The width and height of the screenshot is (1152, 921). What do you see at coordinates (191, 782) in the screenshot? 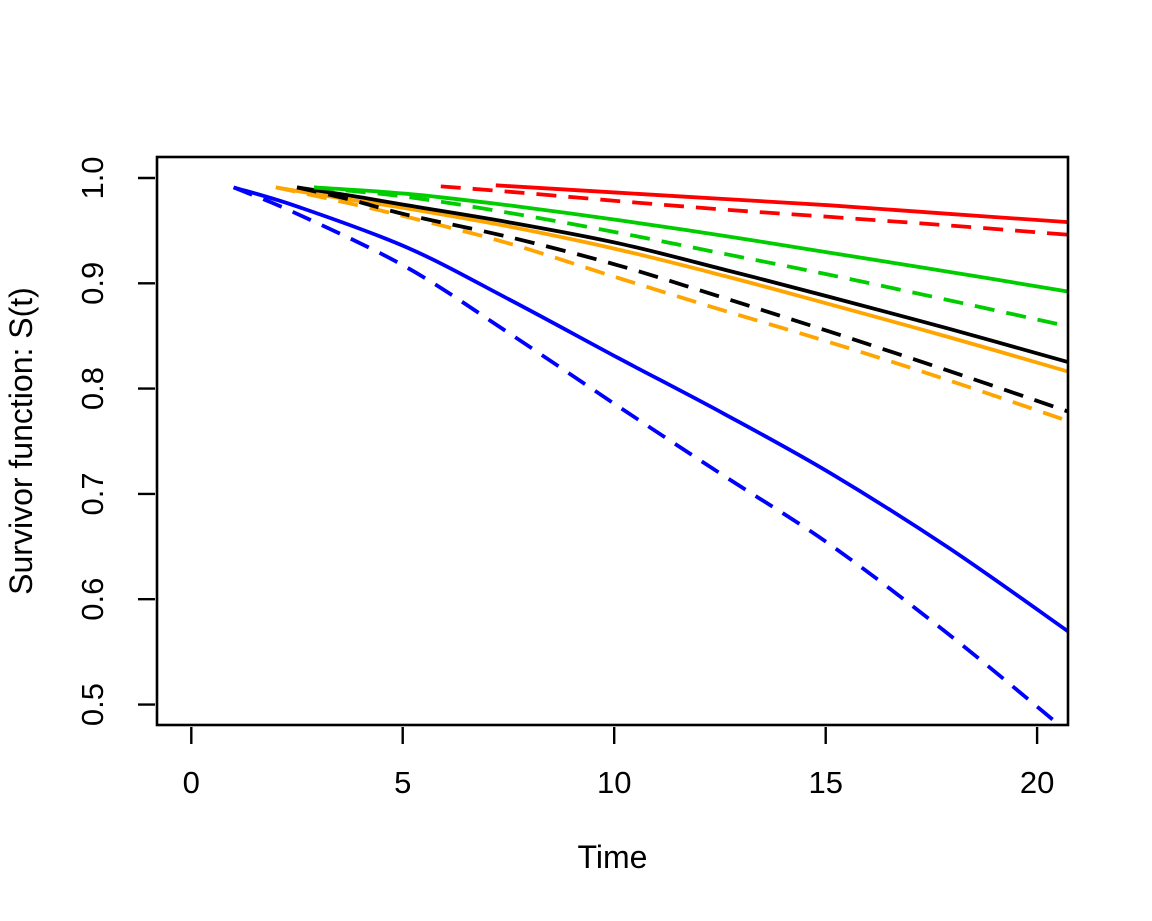
I see `x-tick-label: 0` at bounding box center [191, 782].